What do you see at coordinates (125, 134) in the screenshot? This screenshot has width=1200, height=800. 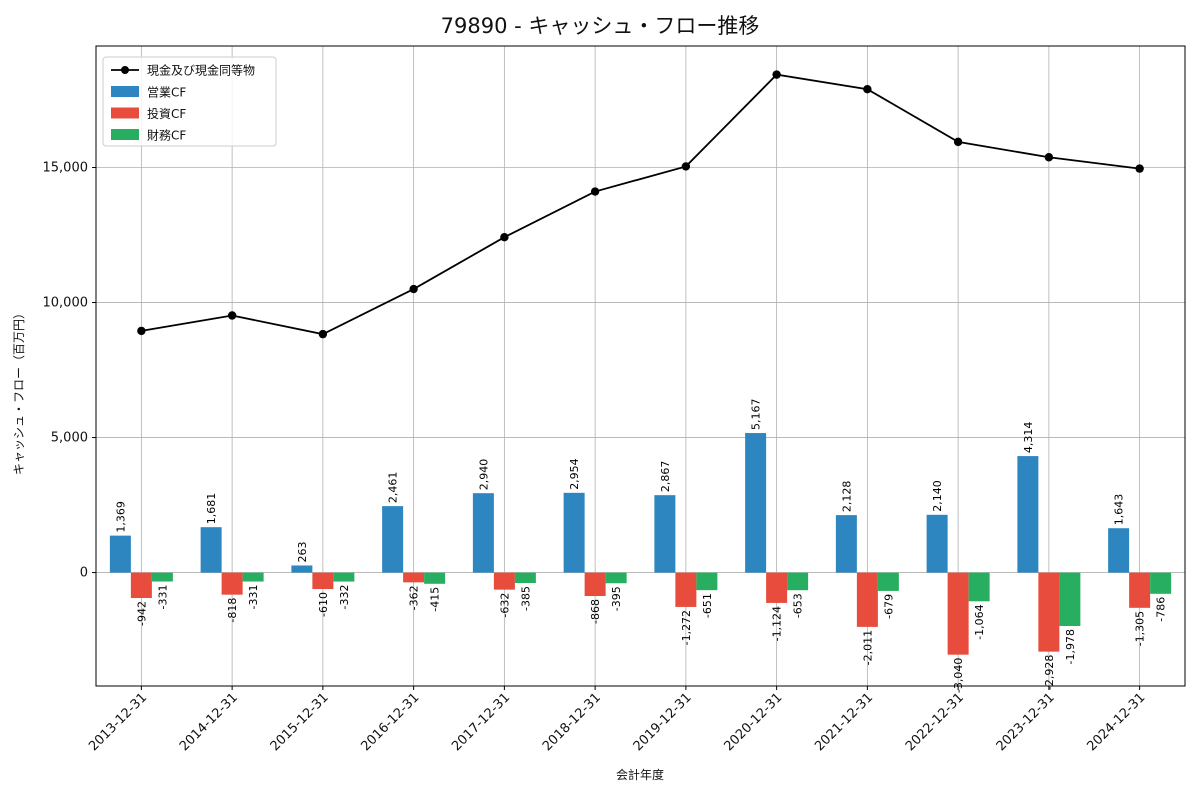 I see `legend-swatch-財務CF` at bounding box center [125, 134].